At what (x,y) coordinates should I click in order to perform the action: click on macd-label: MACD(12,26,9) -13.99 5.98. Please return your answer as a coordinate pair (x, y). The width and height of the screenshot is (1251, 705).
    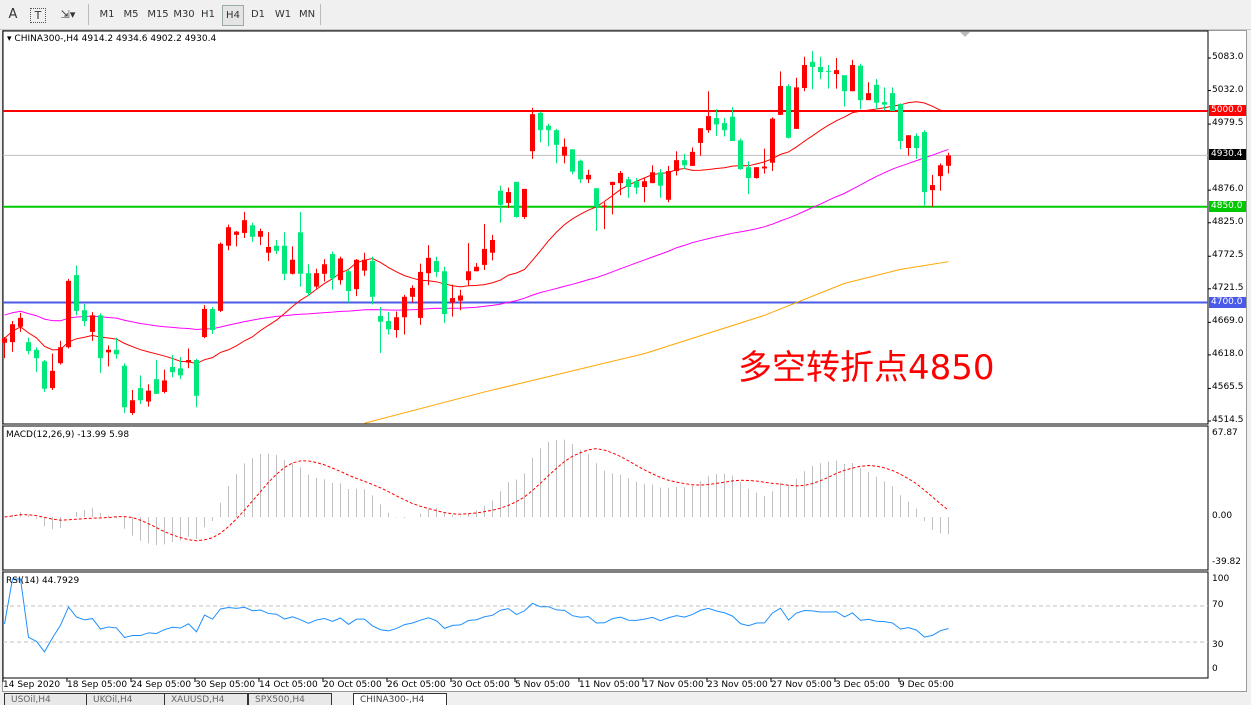
    Looking at the image, I should click on (68, 435).